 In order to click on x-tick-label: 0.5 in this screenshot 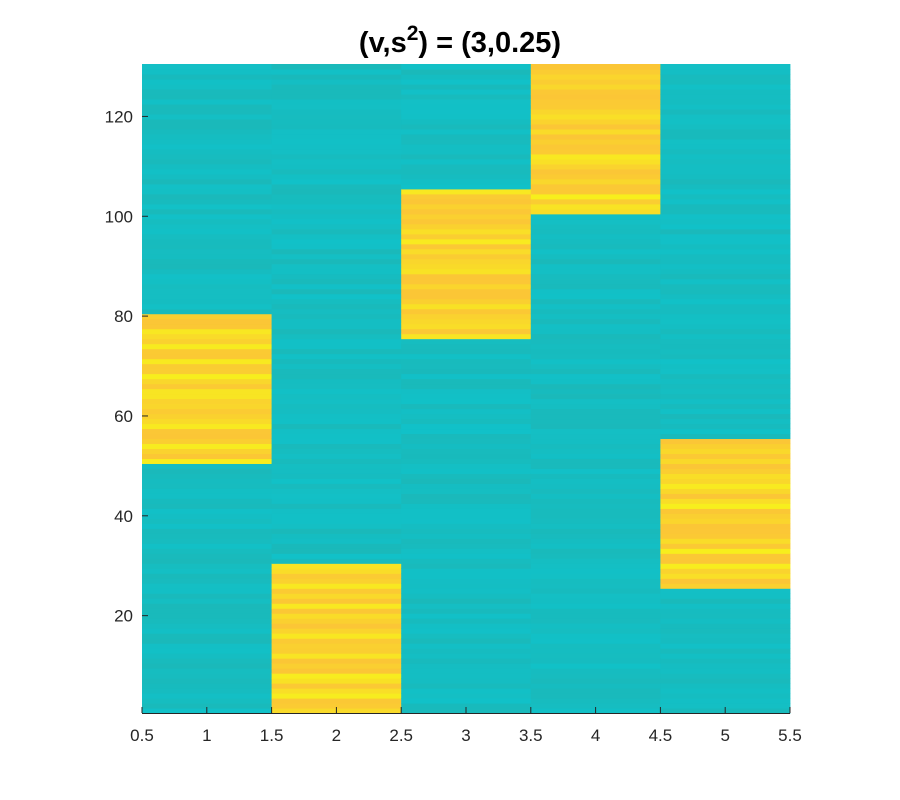, I will do `click(142, 735)`.